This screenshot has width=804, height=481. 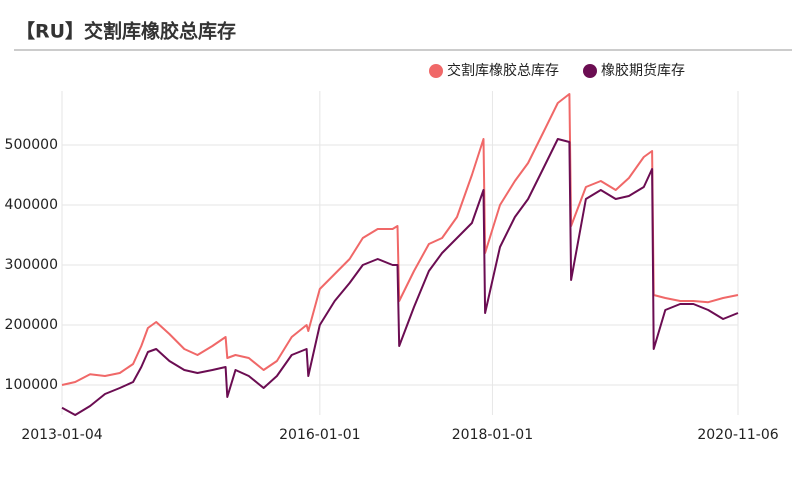 I want to click on y-tick-label: 300000, so click(x=31, y=265).